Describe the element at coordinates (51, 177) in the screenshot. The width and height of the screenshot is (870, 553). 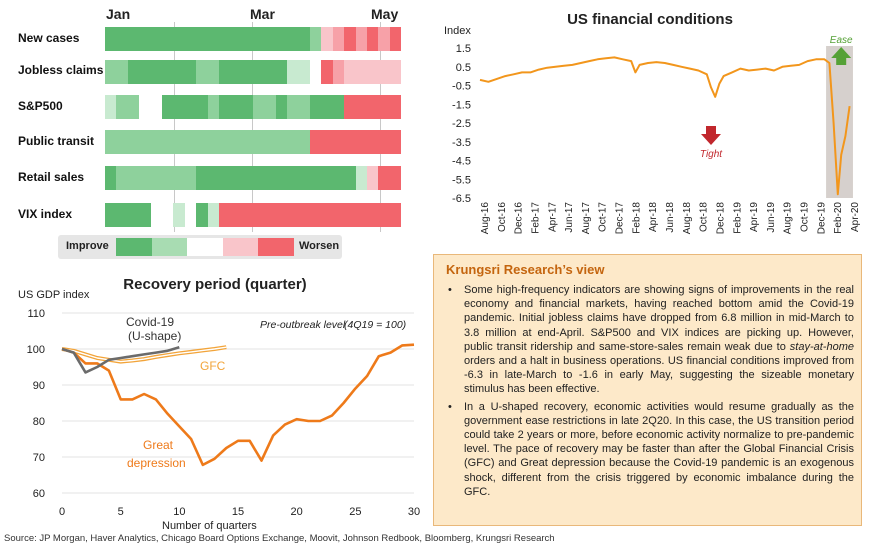
I see `heatmap-row-label: Retail sales` at that location.